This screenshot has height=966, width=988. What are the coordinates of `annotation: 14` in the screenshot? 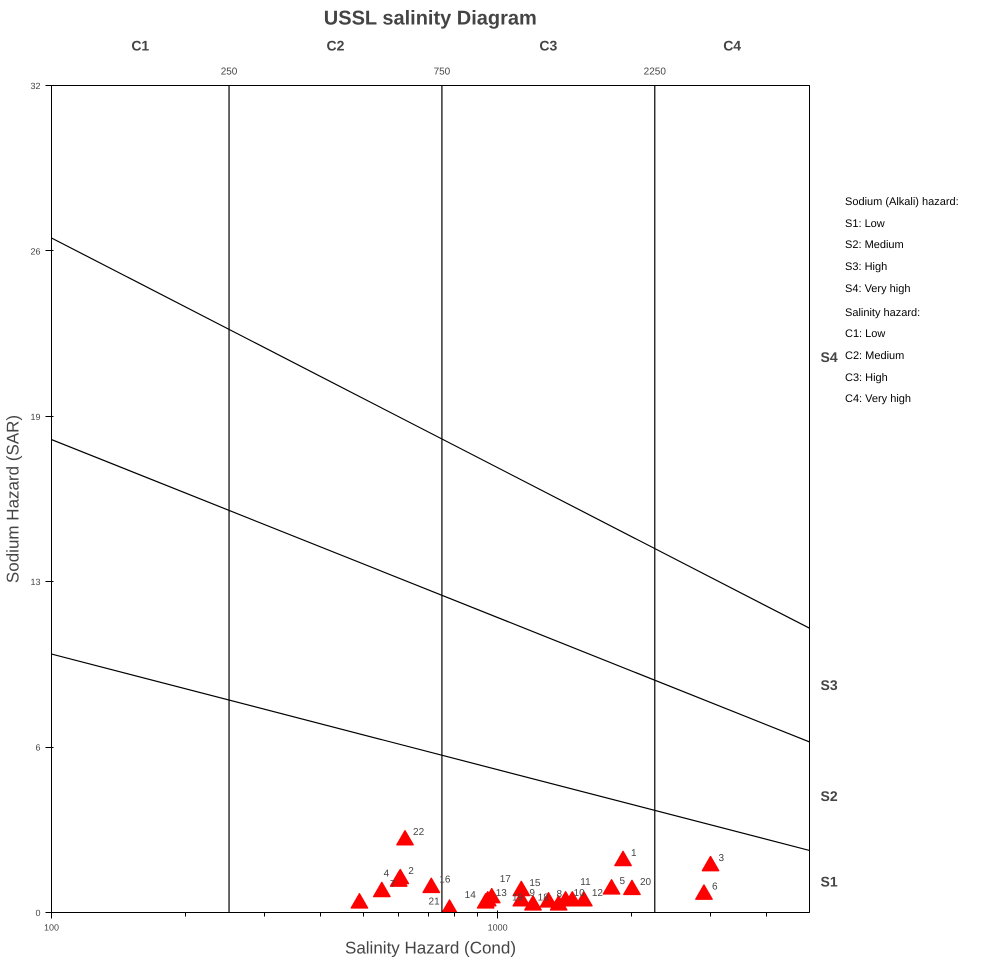 It's located at (470, 896).